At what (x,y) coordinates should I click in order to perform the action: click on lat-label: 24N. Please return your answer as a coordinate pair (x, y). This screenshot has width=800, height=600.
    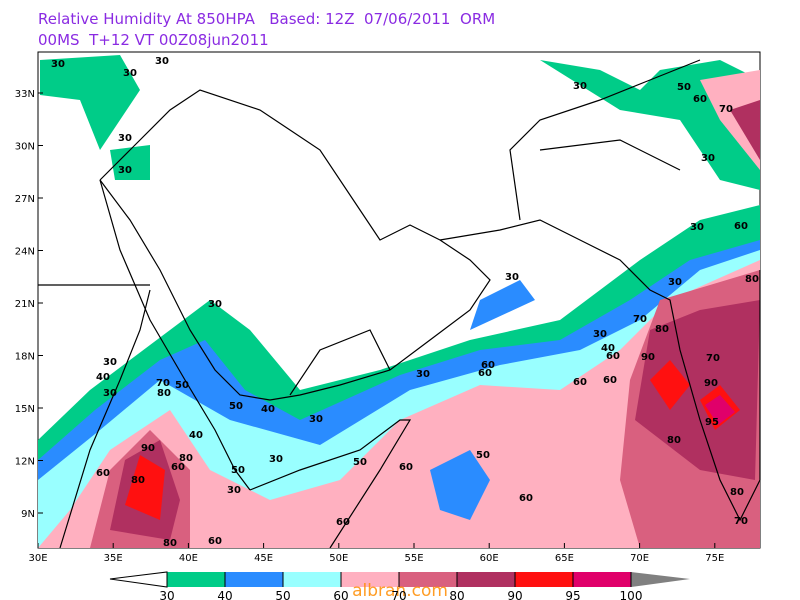
    Looking at the image, I should click on (25, 252).